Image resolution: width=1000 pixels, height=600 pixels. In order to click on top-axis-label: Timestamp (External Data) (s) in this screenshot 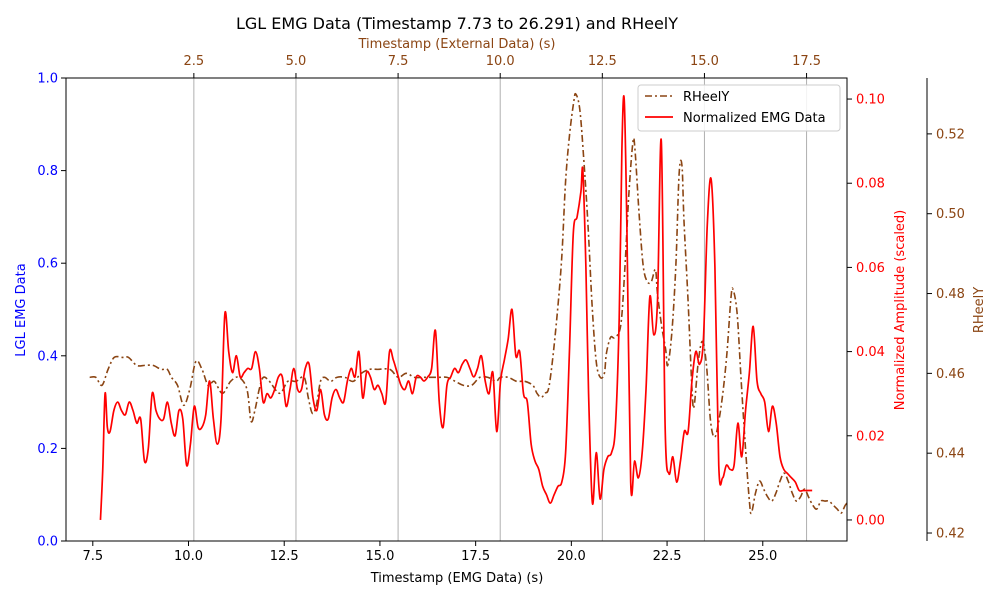, I will do `click(457, 44)`.